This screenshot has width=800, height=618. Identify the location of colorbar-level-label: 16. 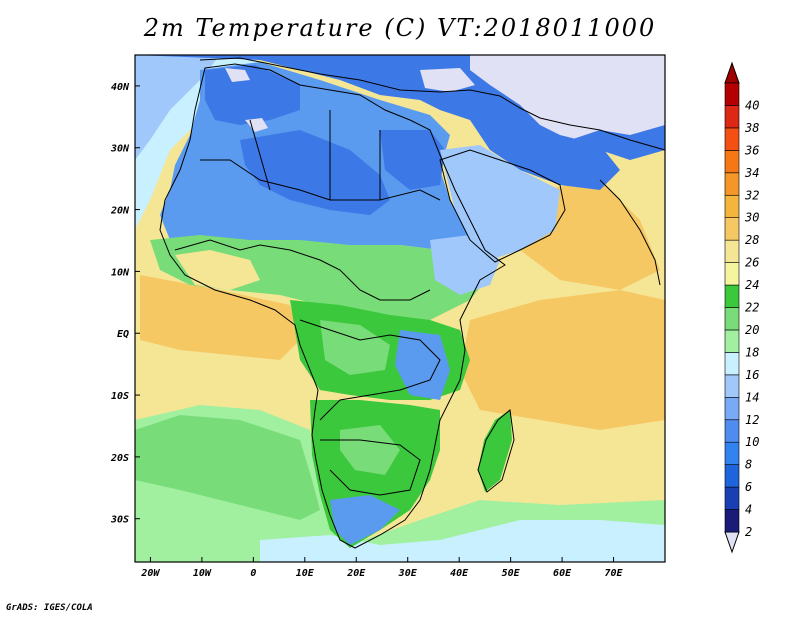
(752, 375).